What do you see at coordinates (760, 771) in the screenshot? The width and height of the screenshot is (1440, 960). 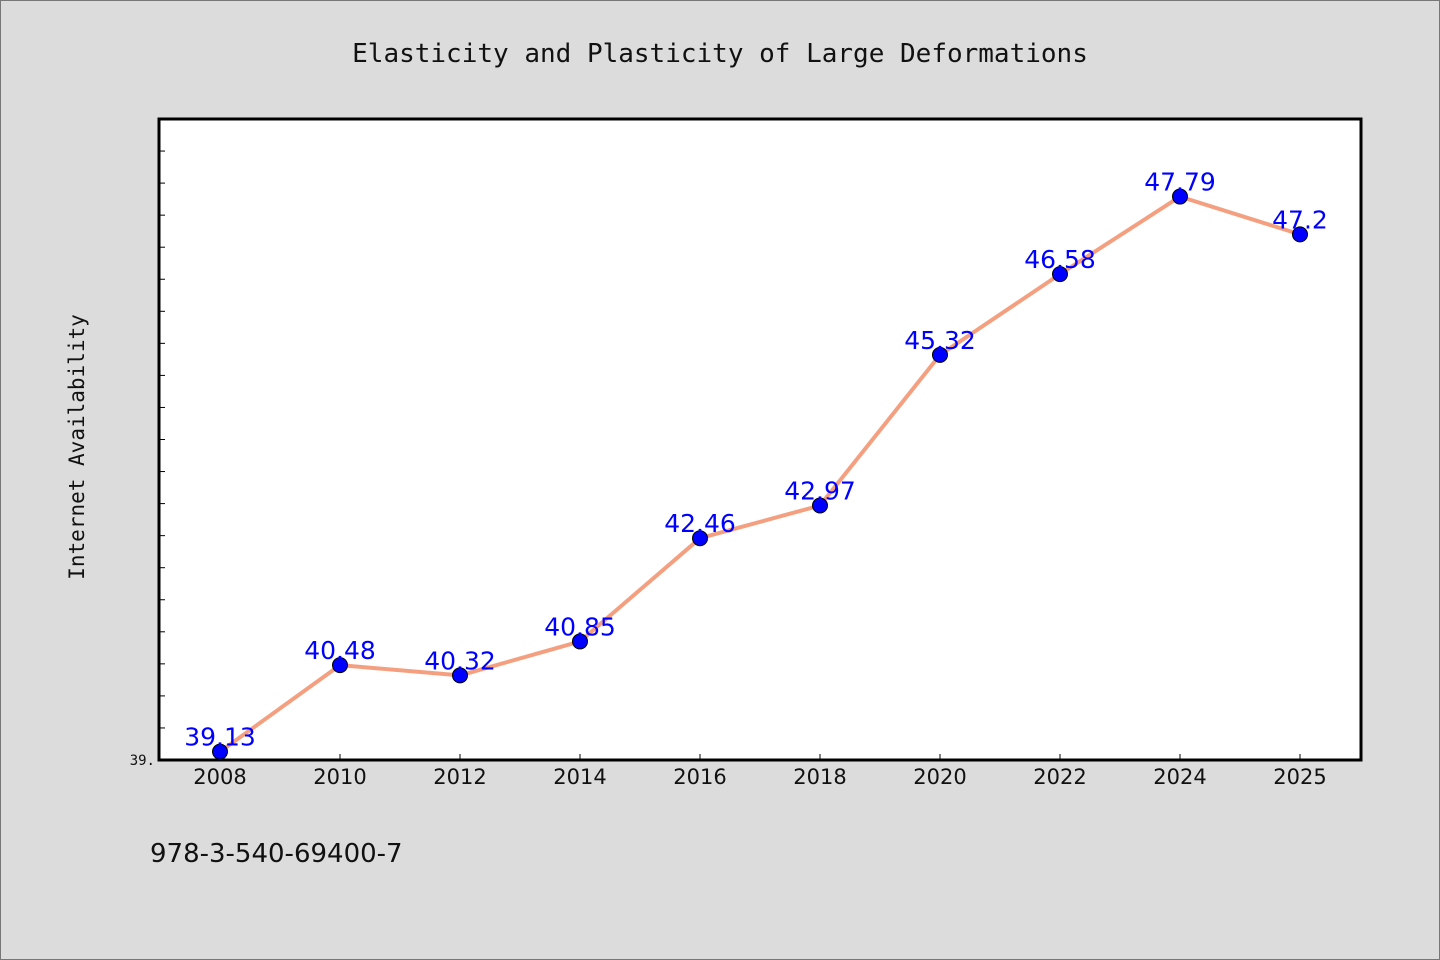 I see `x-axis-ticks: 2008 2010 2012 2014 2016 2018 2020 2022 2024 2025` at bounding box center [760, 771].